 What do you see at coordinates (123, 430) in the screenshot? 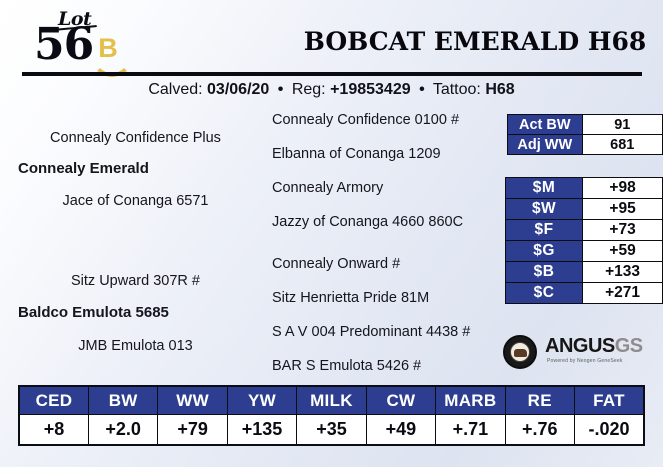
I see `epd-value-bw: +2.0` at bounding box center [123, 430].